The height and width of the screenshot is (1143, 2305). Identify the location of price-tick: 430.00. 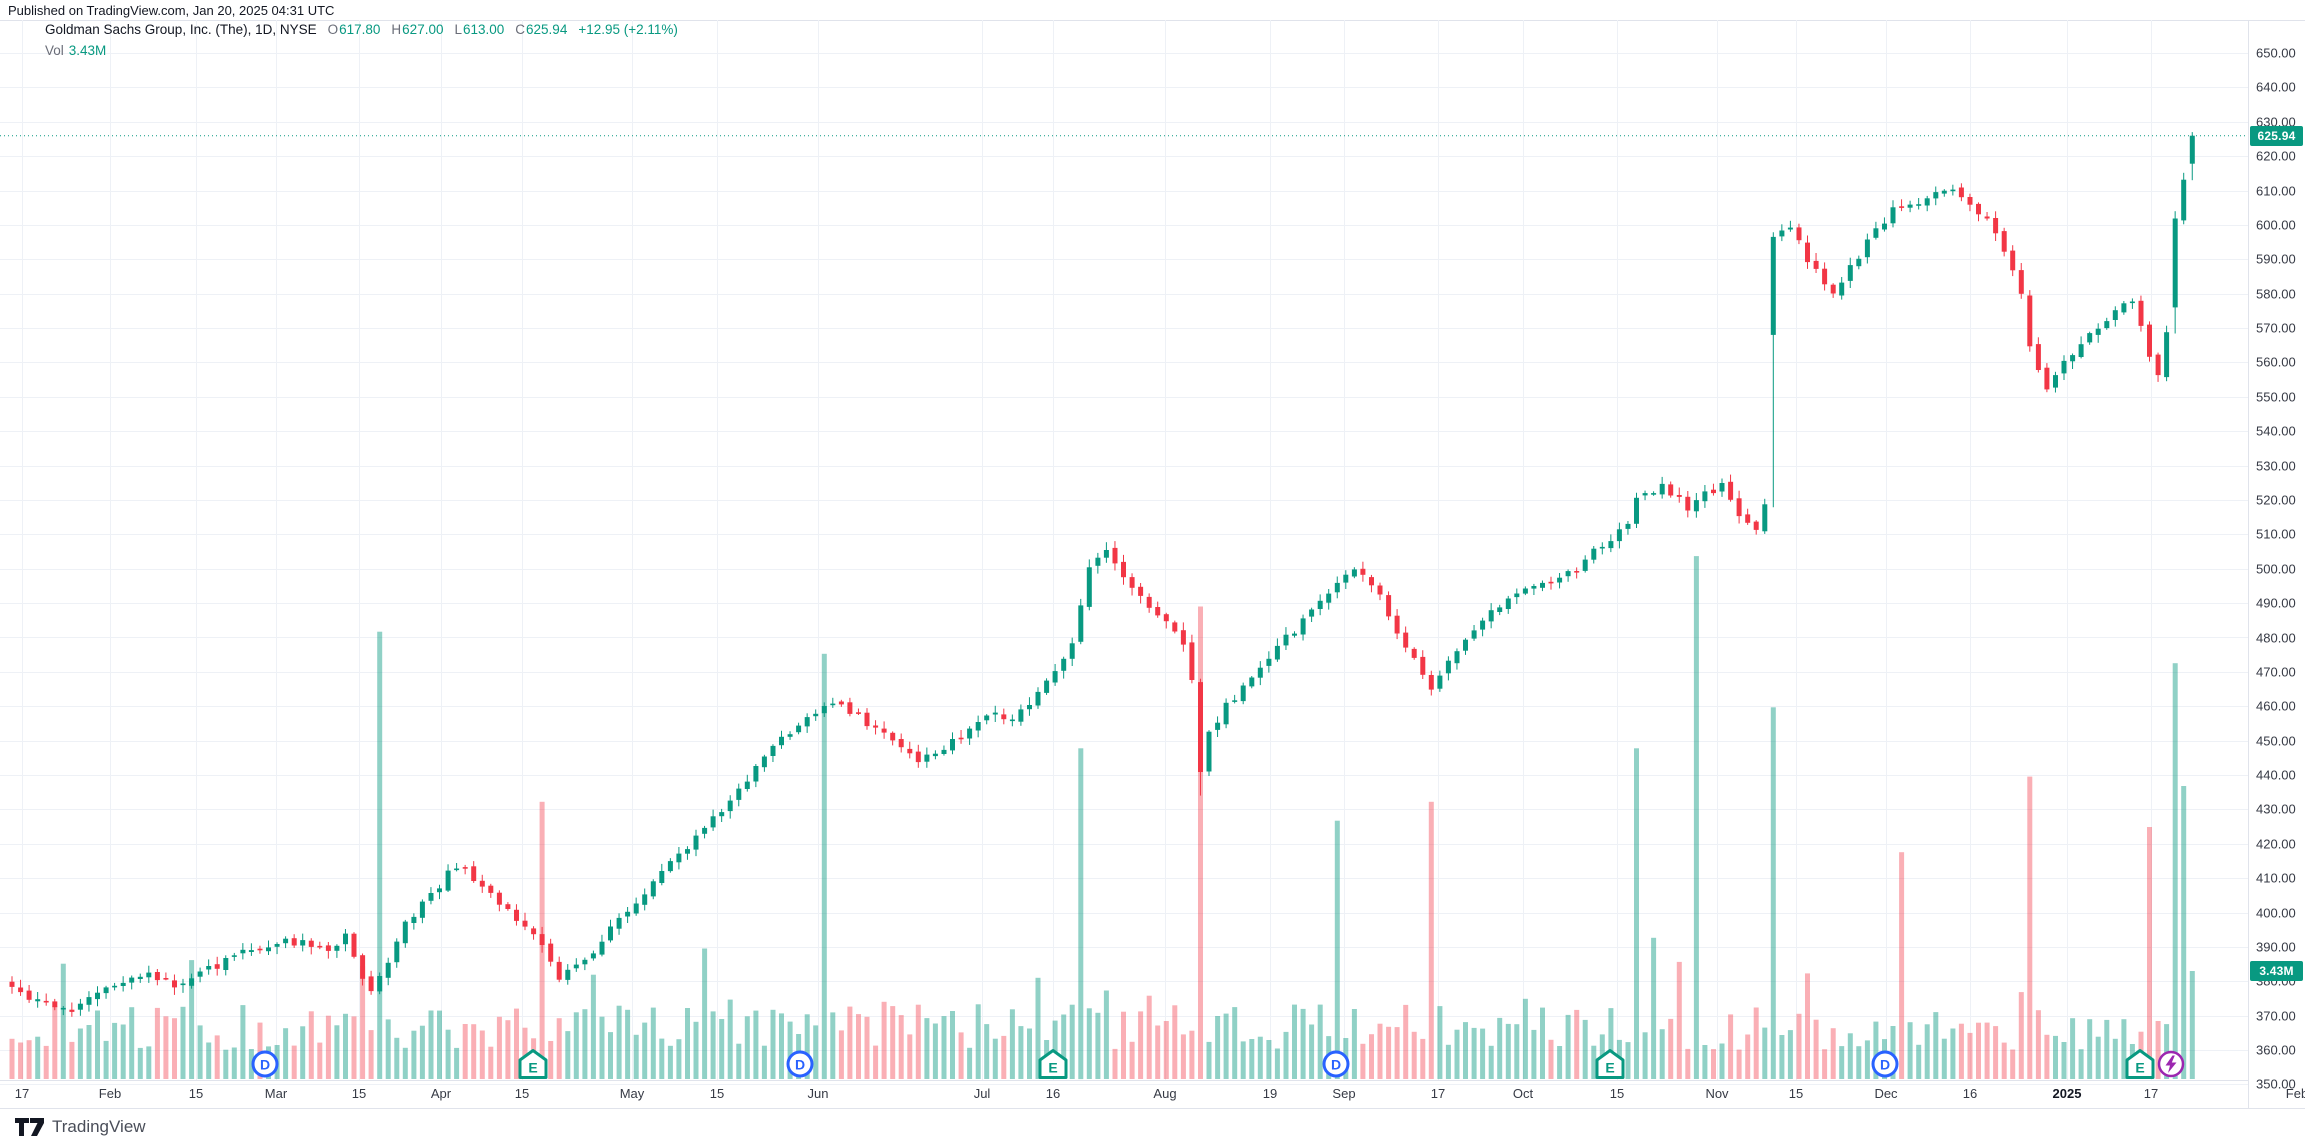
(2276, 809).